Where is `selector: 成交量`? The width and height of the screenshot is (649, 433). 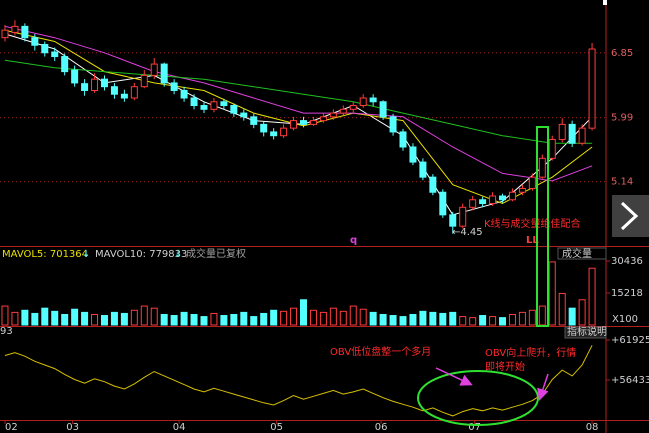 selector: 成交量 is located at coordinates (577, 253).